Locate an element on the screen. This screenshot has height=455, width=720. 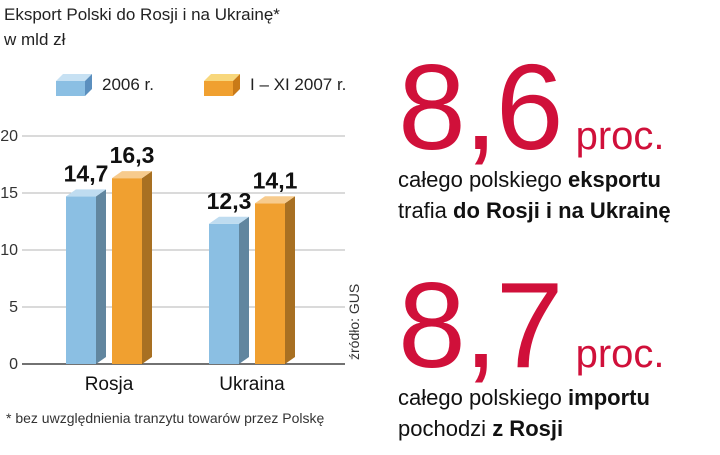
legend-label-2006: 2006 r. is located at coordinates (128, 84).